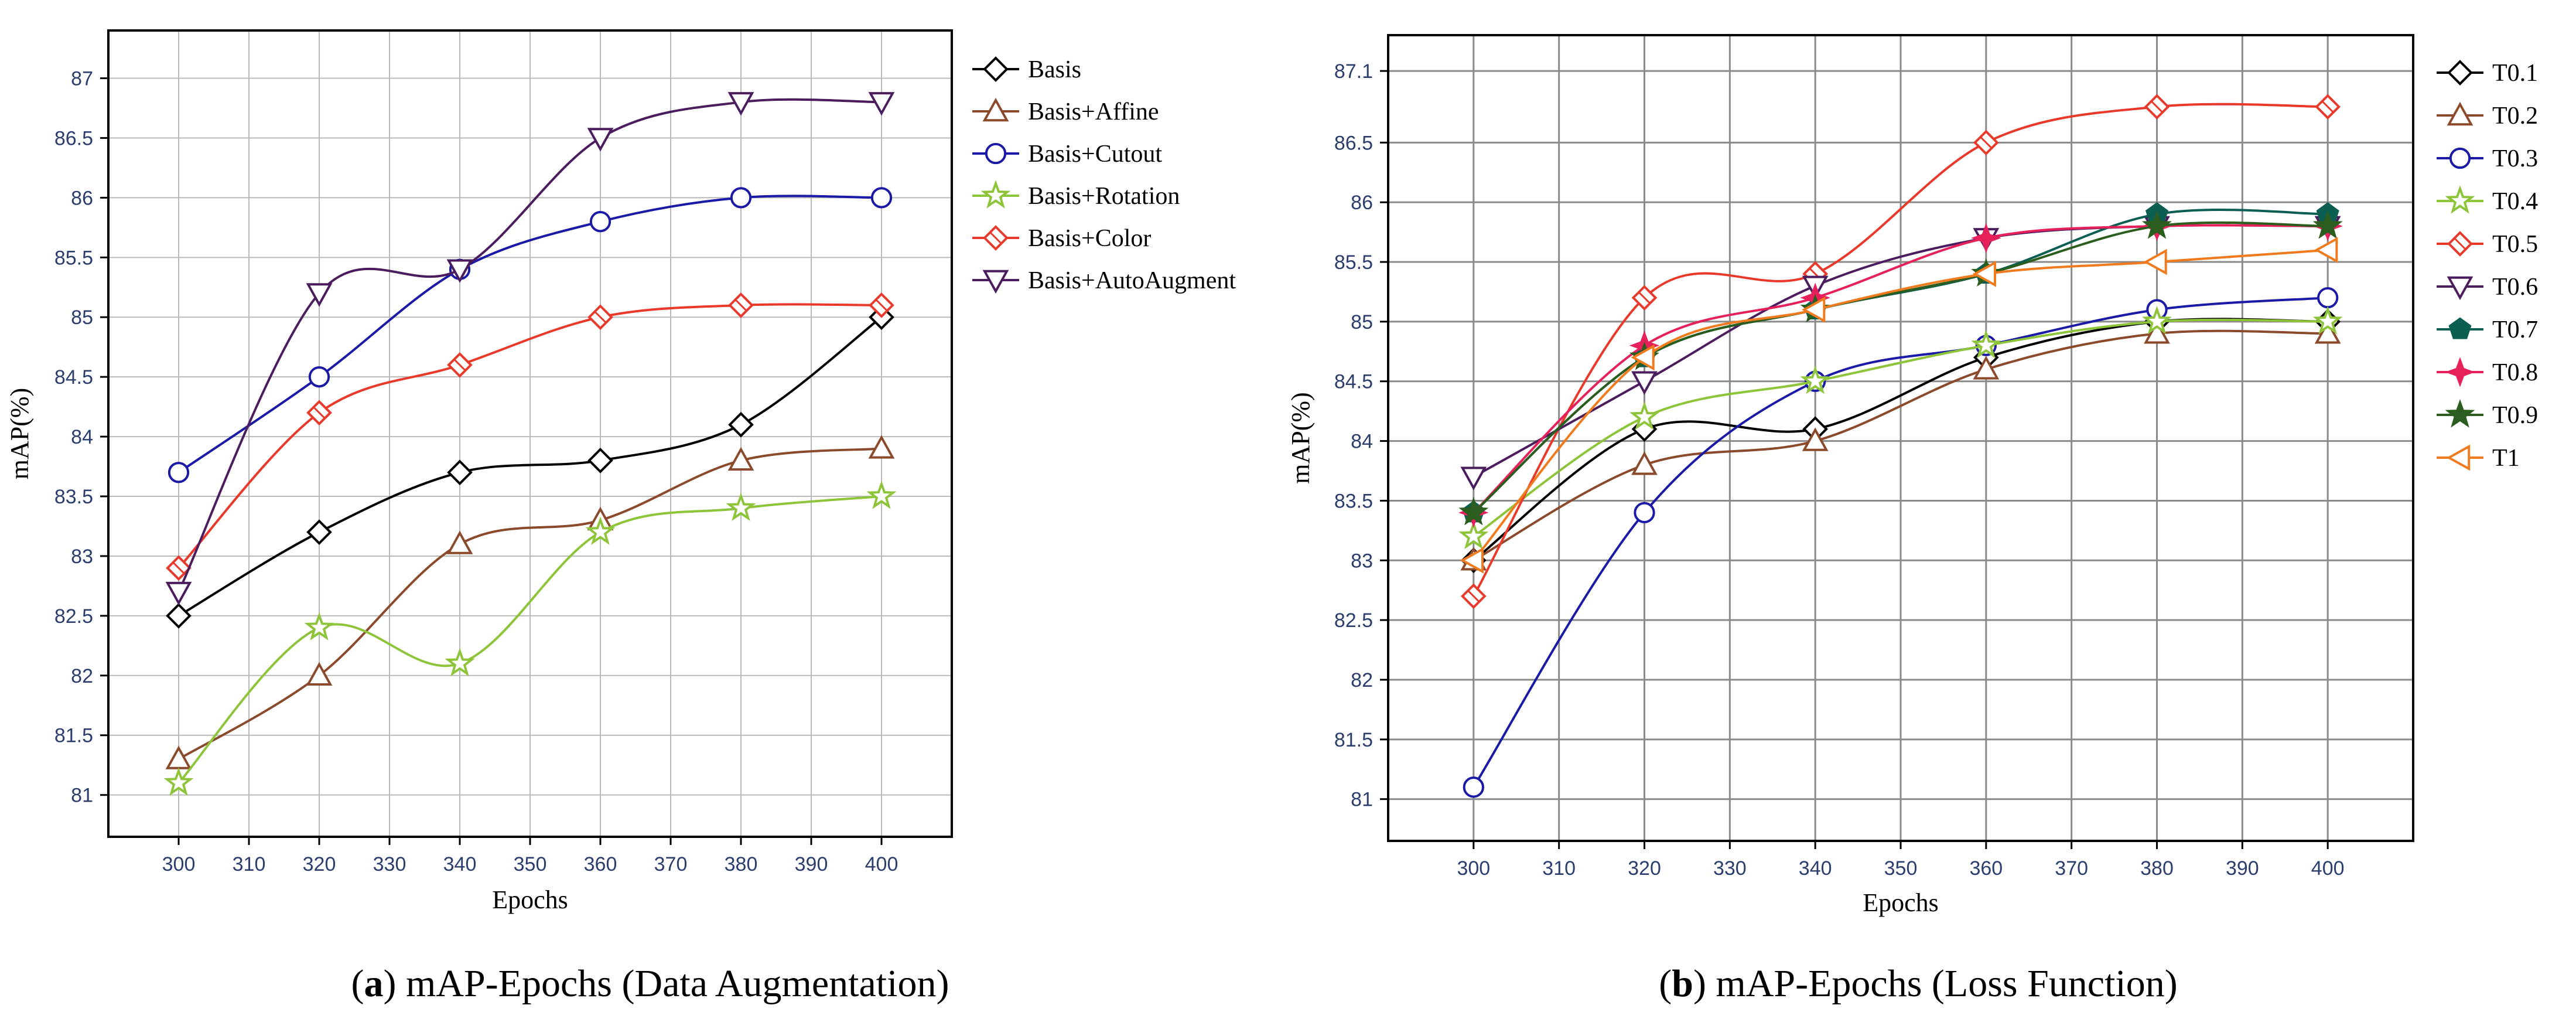 The height and width of the screenshot is (1012, 2576). I want to click on x-tick-label: 400, so click(2328, 868).